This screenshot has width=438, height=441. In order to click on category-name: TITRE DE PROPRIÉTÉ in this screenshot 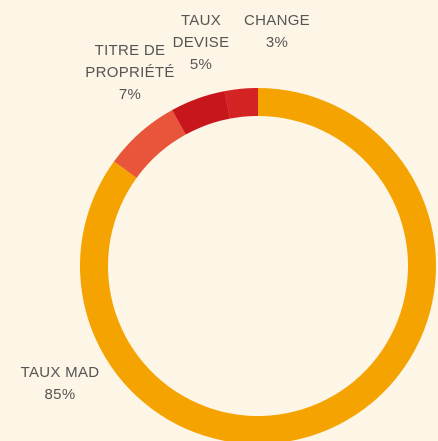, I will do `click(130, 61)`.